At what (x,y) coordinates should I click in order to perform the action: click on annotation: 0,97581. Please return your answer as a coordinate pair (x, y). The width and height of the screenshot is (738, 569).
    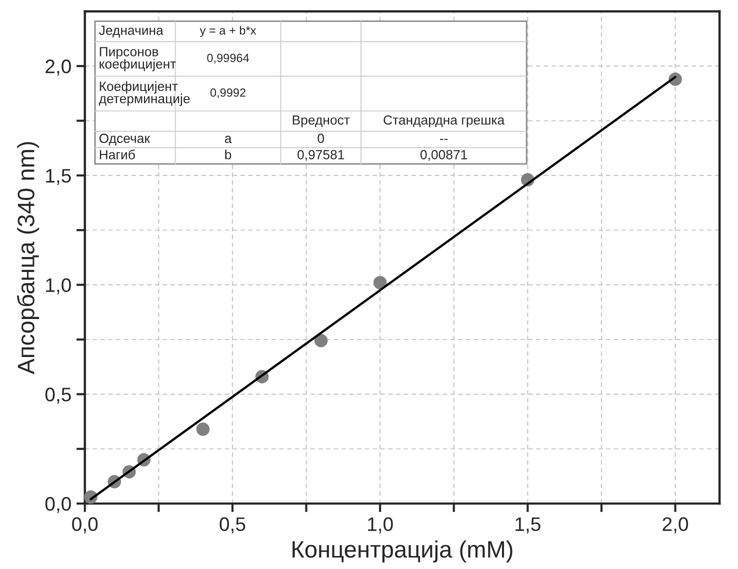
    Looking at the image, I should click on (321, 155).